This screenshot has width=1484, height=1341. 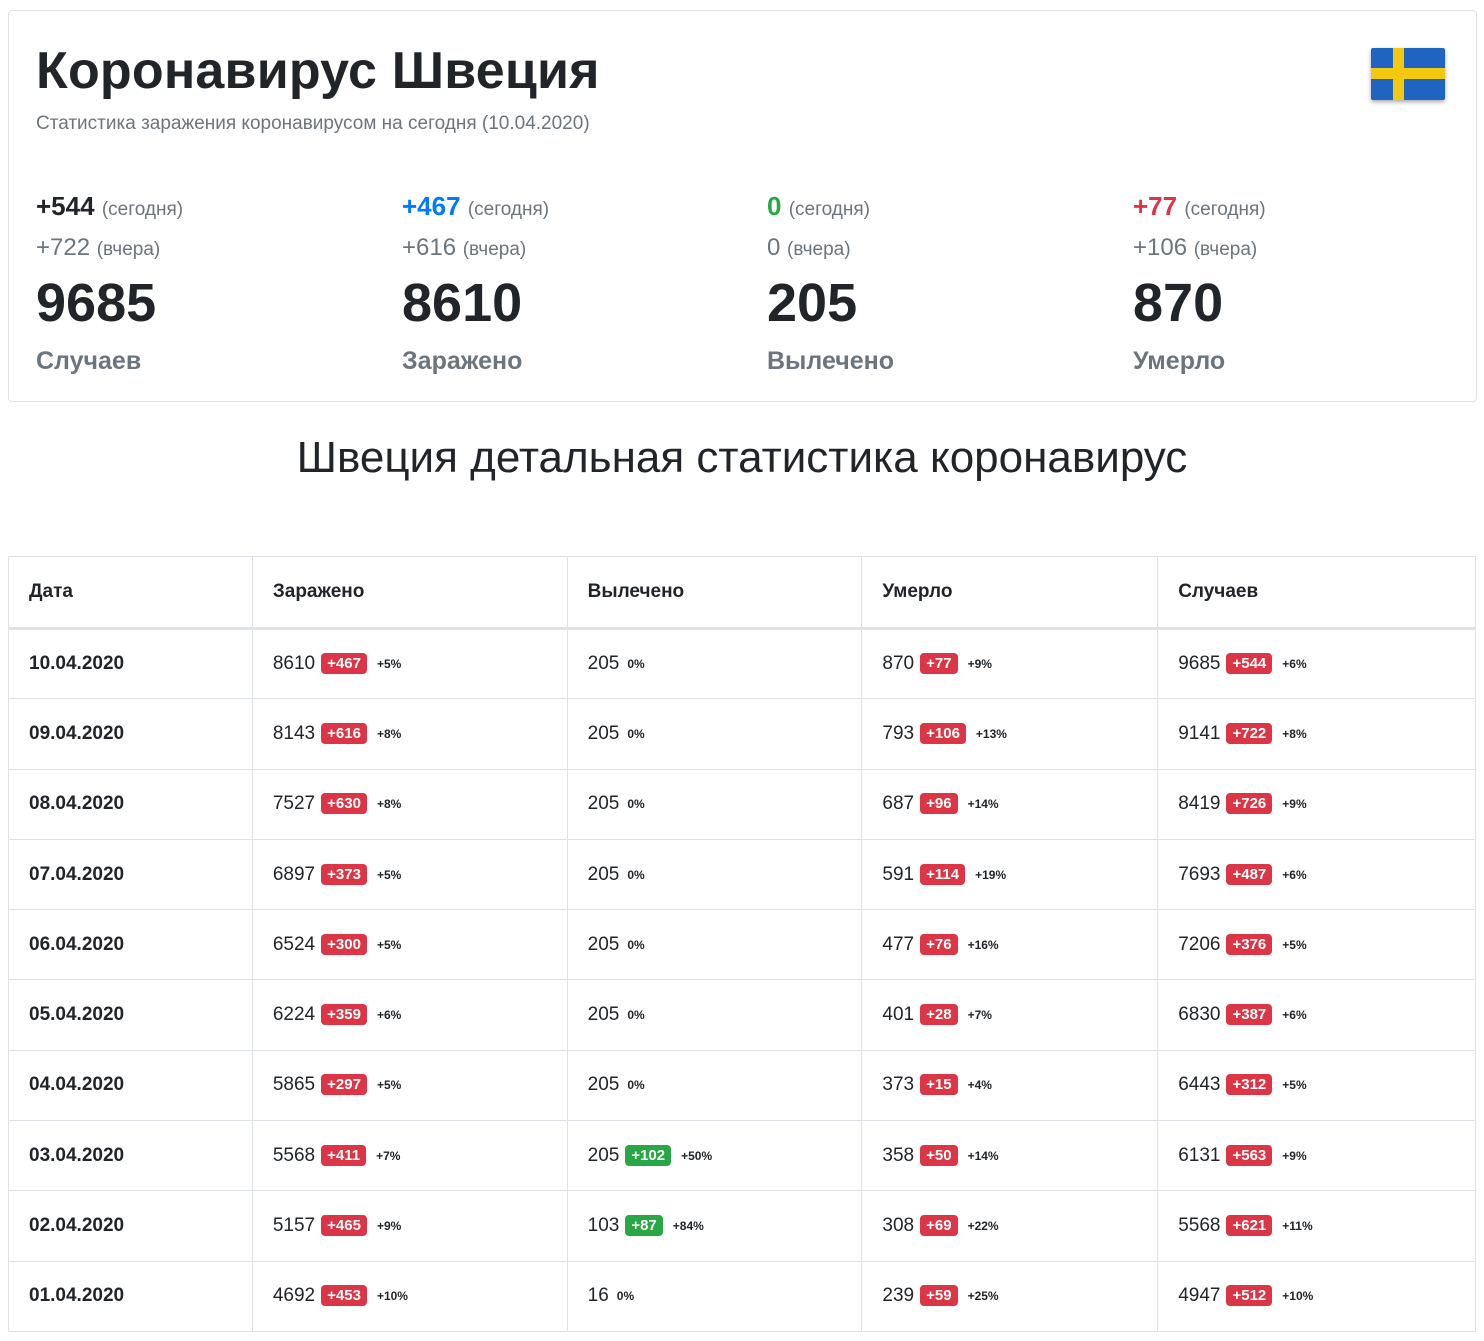 What do you see at coordinates (409, 1296) in the screenshot?
I see `cell-infected: 4692 +453 +10%` at bounding box center [409, 1296].